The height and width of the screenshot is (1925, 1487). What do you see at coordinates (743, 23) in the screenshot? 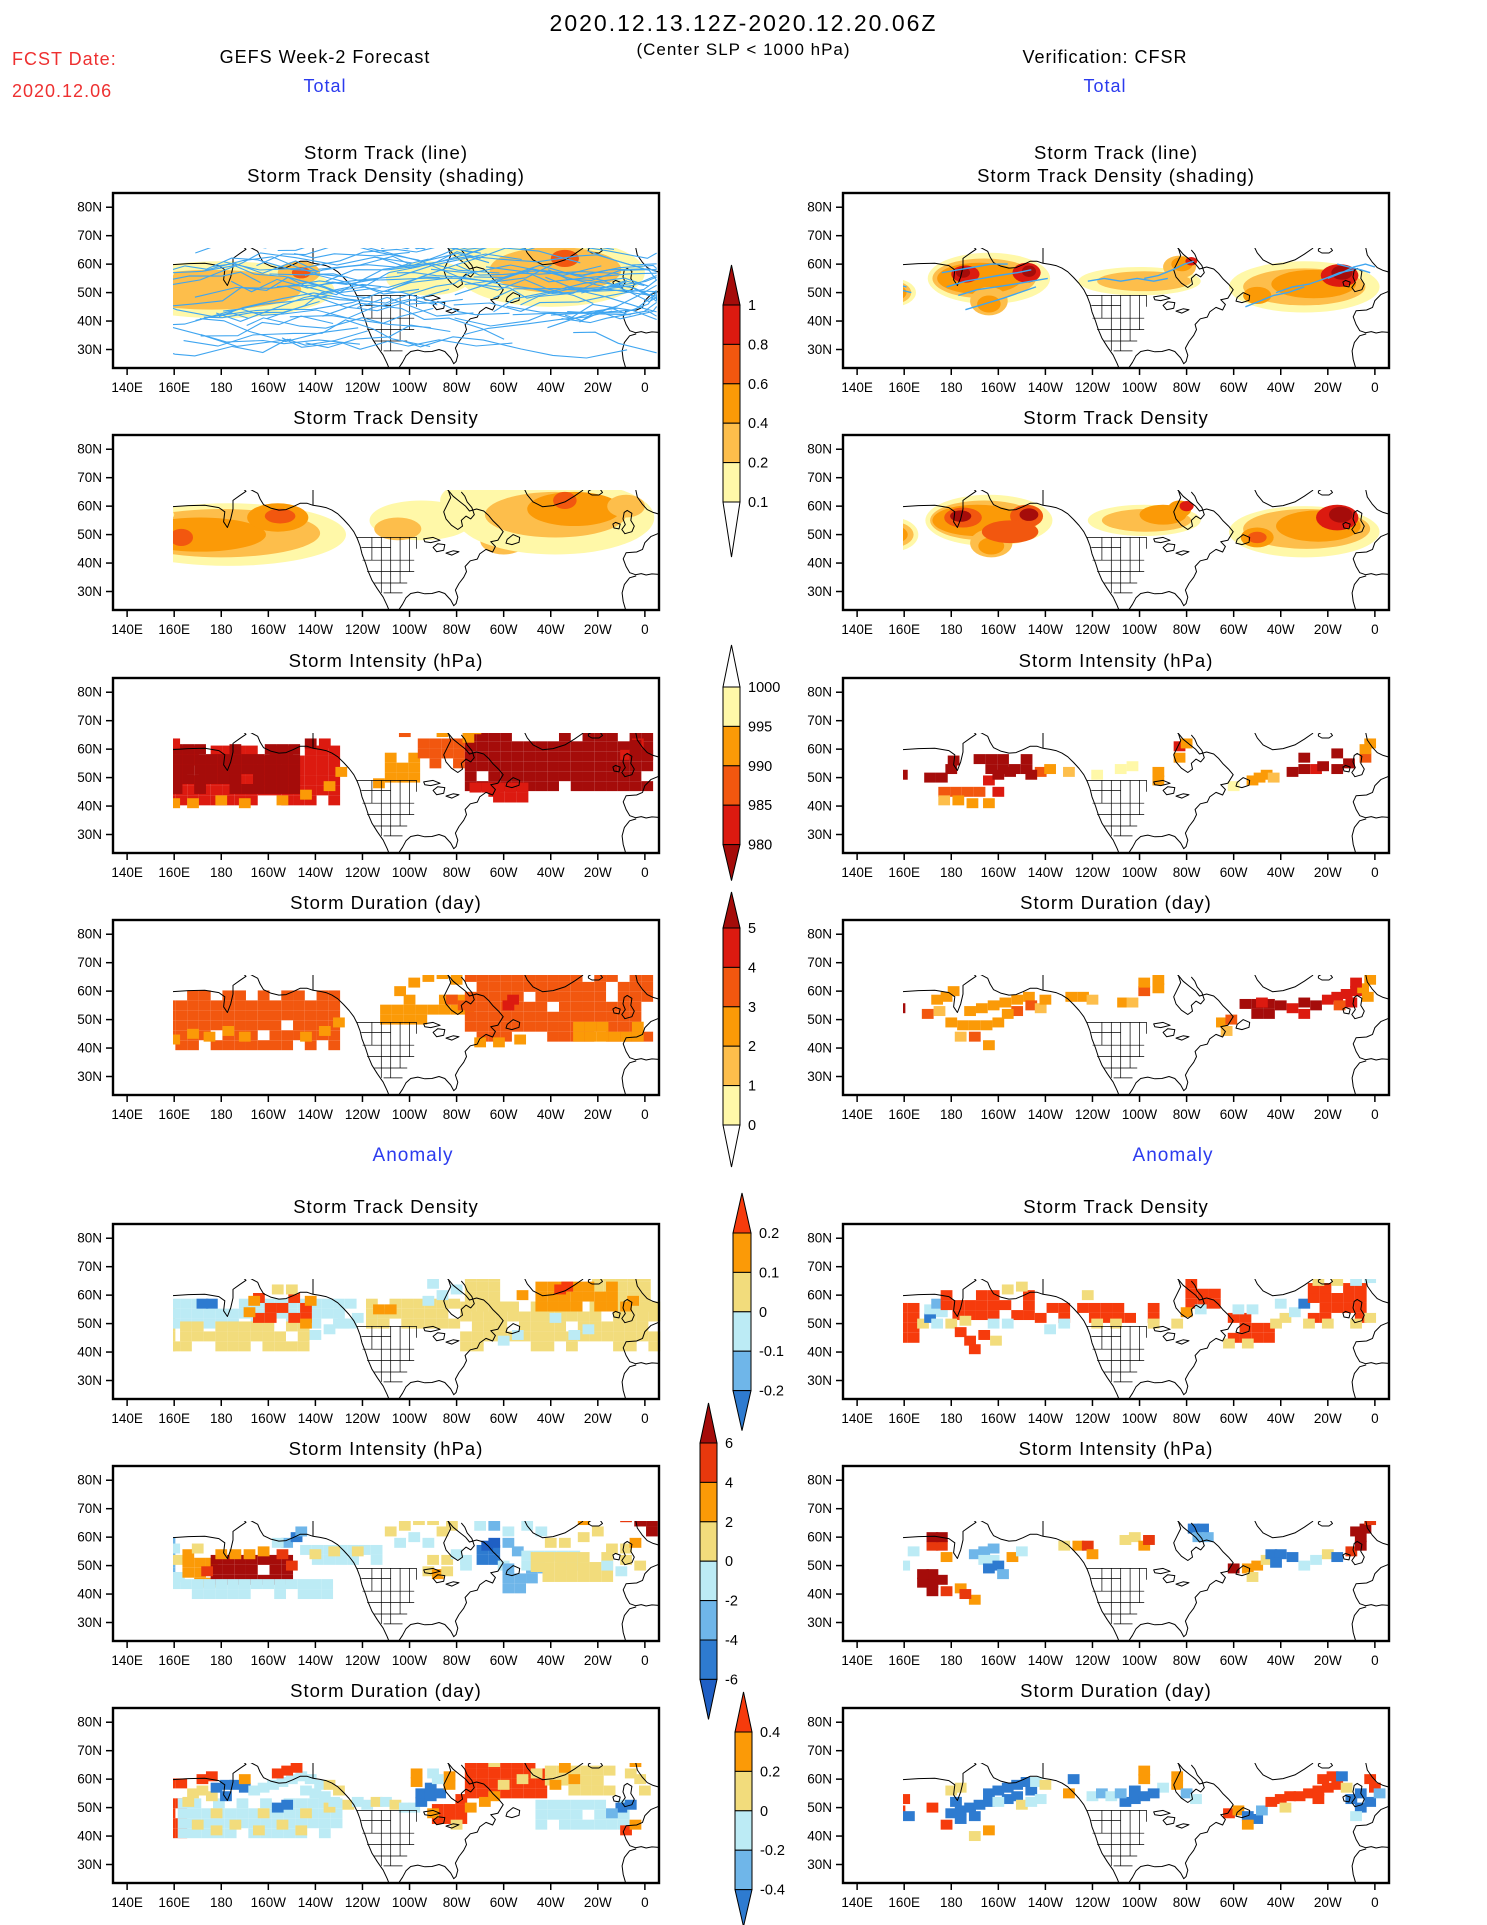
I see `figure-title: 2020.12.13.12Z-2020.12.20.06Z` at bounding box center [743, 23].